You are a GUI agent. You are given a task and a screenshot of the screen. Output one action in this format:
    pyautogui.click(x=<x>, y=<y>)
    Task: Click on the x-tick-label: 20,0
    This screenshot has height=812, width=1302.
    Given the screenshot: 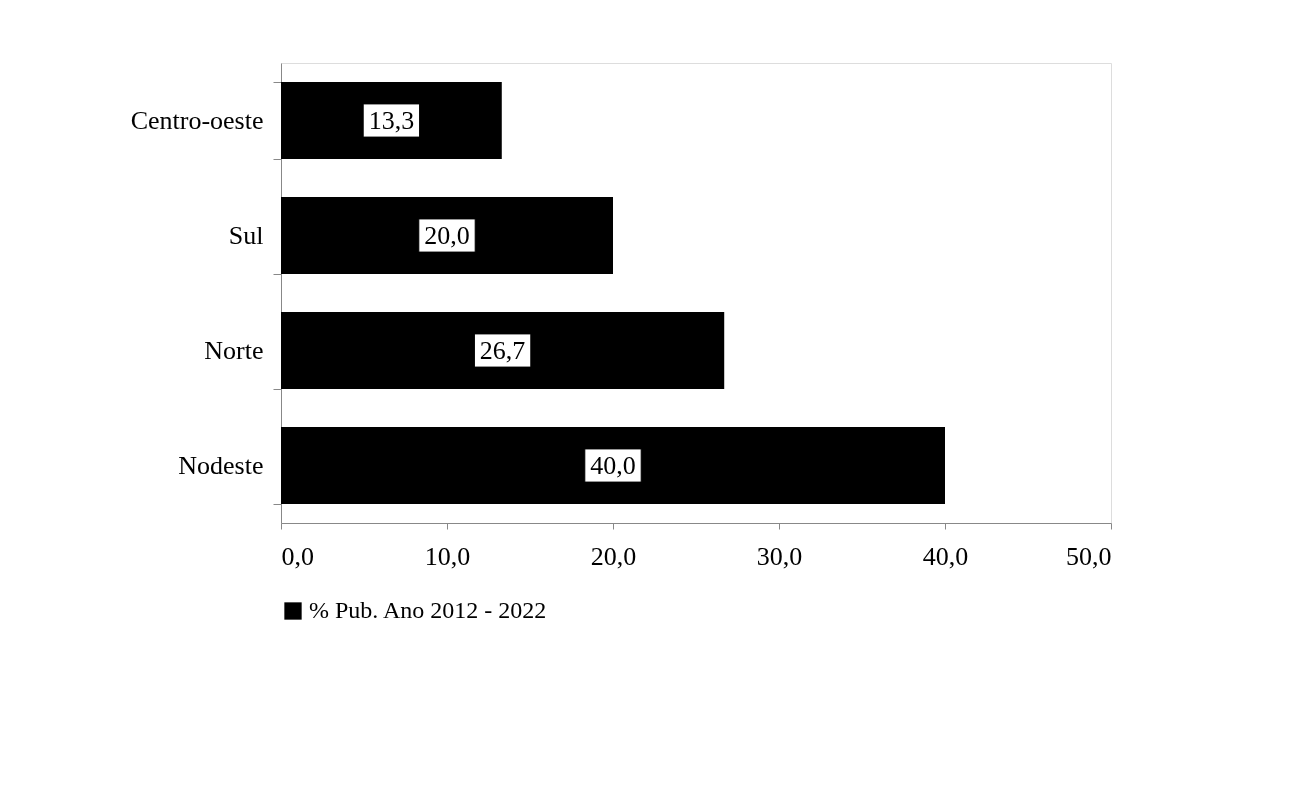 What is the action you would take?
    pyautogui.click(x=613, y=556)
    